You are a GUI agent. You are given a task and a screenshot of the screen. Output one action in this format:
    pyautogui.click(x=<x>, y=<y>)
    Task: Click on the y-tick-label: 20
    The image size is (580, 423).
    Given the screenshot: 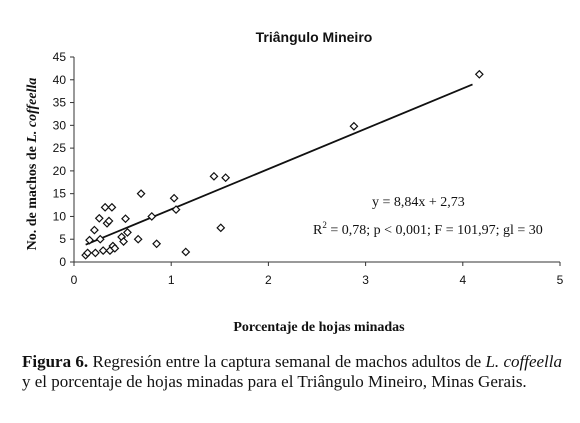 What is the action you would take?
    pyautogui.click(x=60, y=171)
    